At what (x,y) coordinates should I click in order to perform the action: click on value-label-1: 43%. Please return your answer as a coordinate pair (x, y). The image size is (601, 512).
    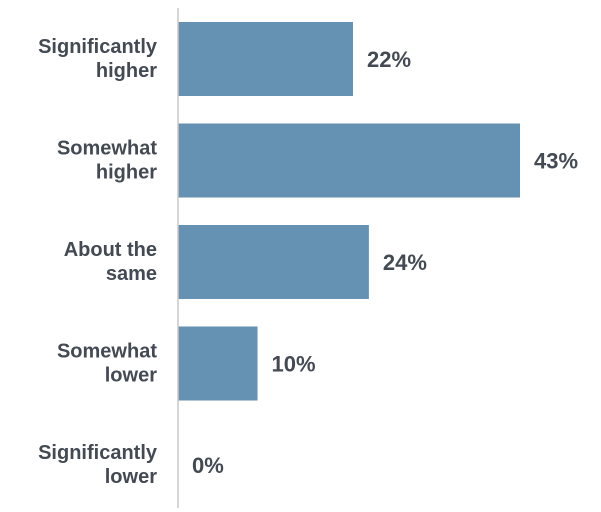
    Looking at the image, I should click on (556, 161).